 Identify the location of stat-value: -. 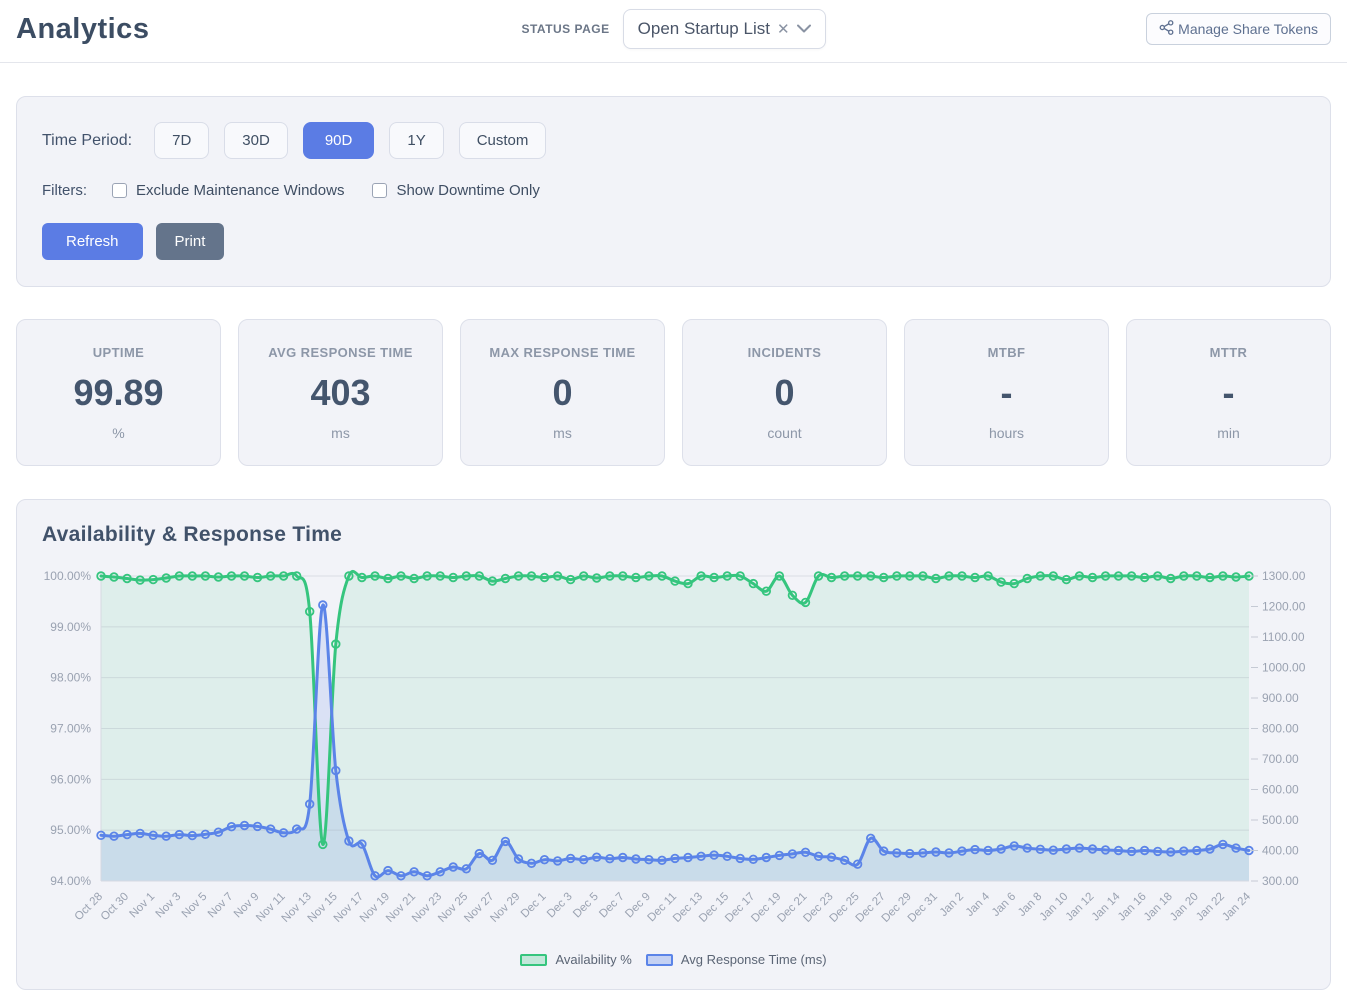
(1228, 392).